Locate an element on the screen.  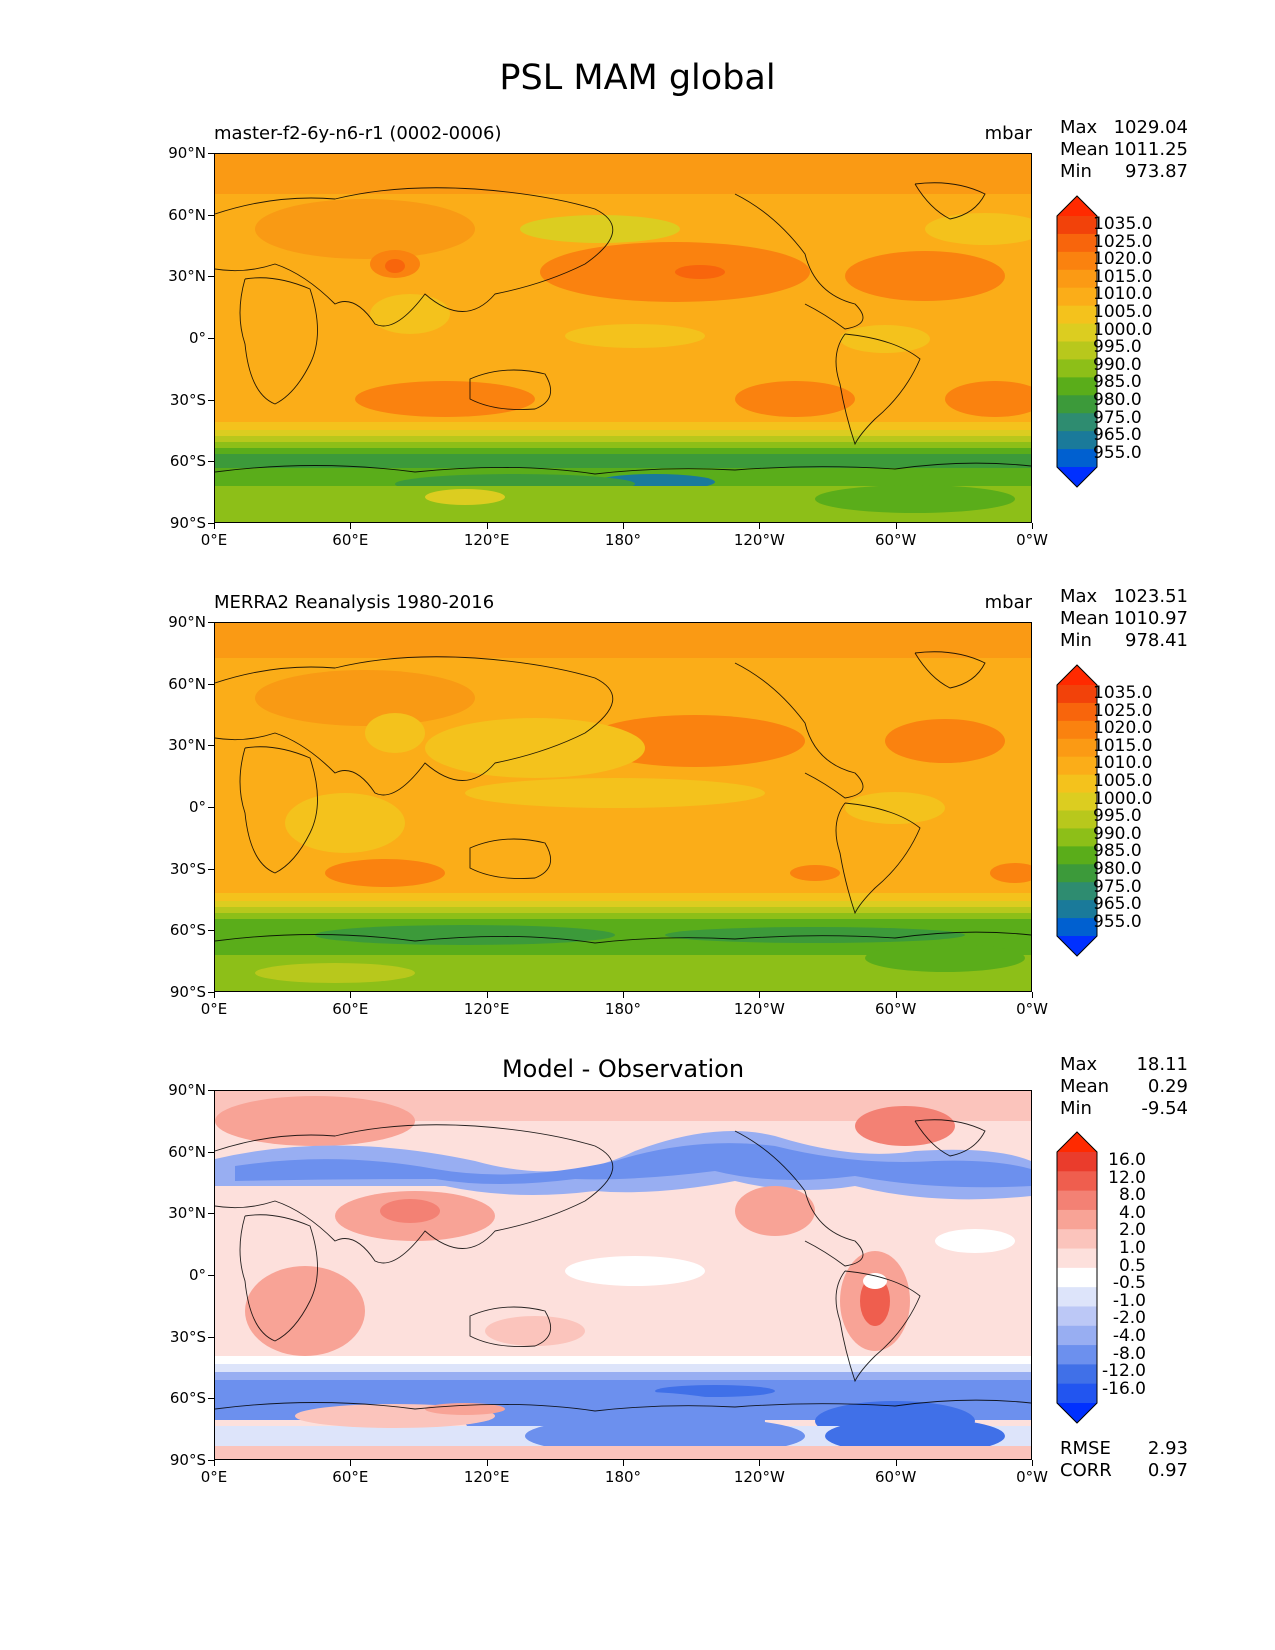
colorbar-tick-label: 1015.0 is located at coordinates (1123, 745).